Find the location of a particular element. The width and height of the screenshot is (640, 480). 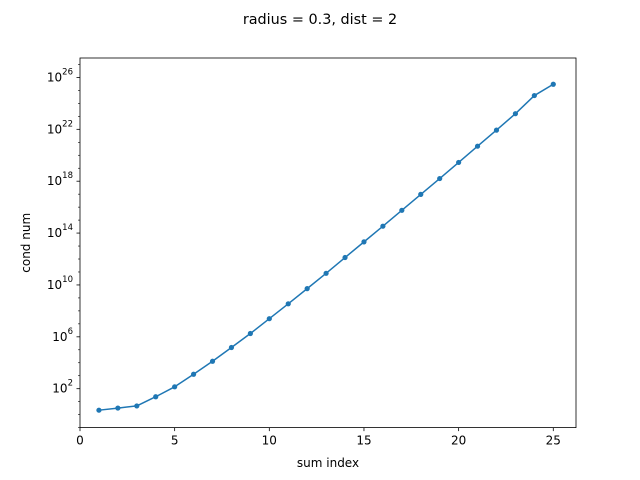

y-tick-label: 10¹⁸ is located at coordinates (60, 179).